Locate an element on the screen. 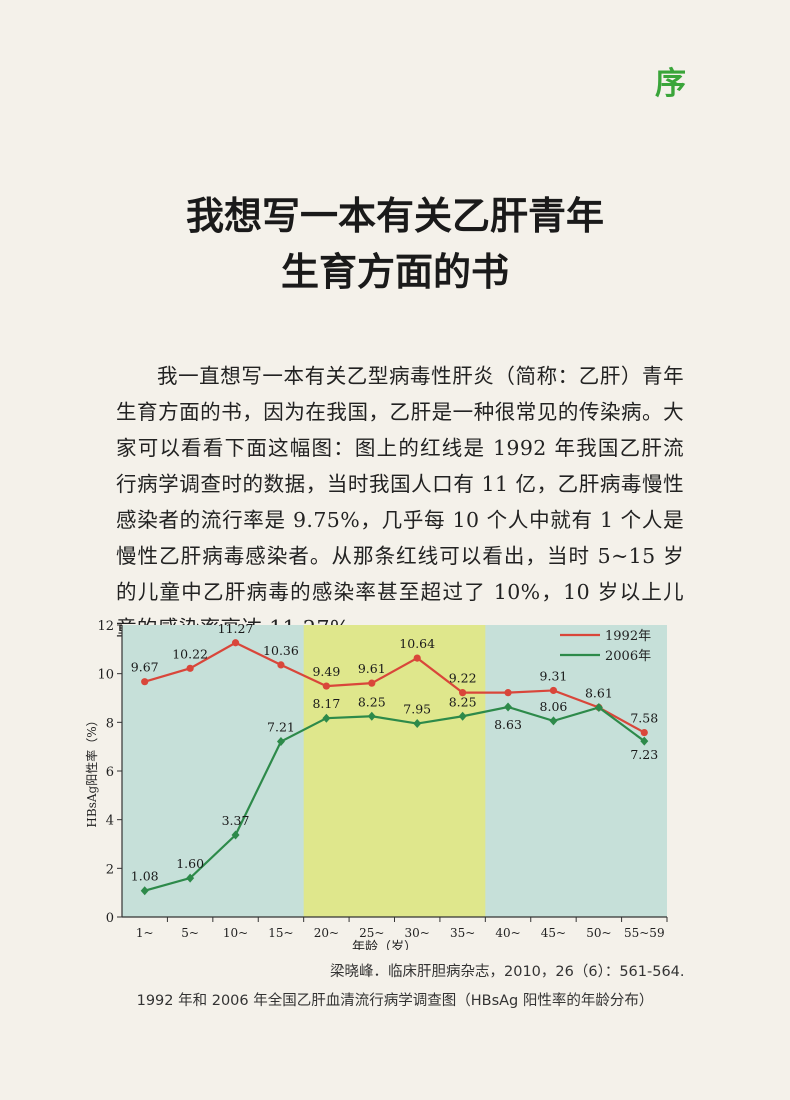 Image resolution: width=790 pixels, height=1100 pixels. data-label: 9.67 is located at coordinates (145, 667).